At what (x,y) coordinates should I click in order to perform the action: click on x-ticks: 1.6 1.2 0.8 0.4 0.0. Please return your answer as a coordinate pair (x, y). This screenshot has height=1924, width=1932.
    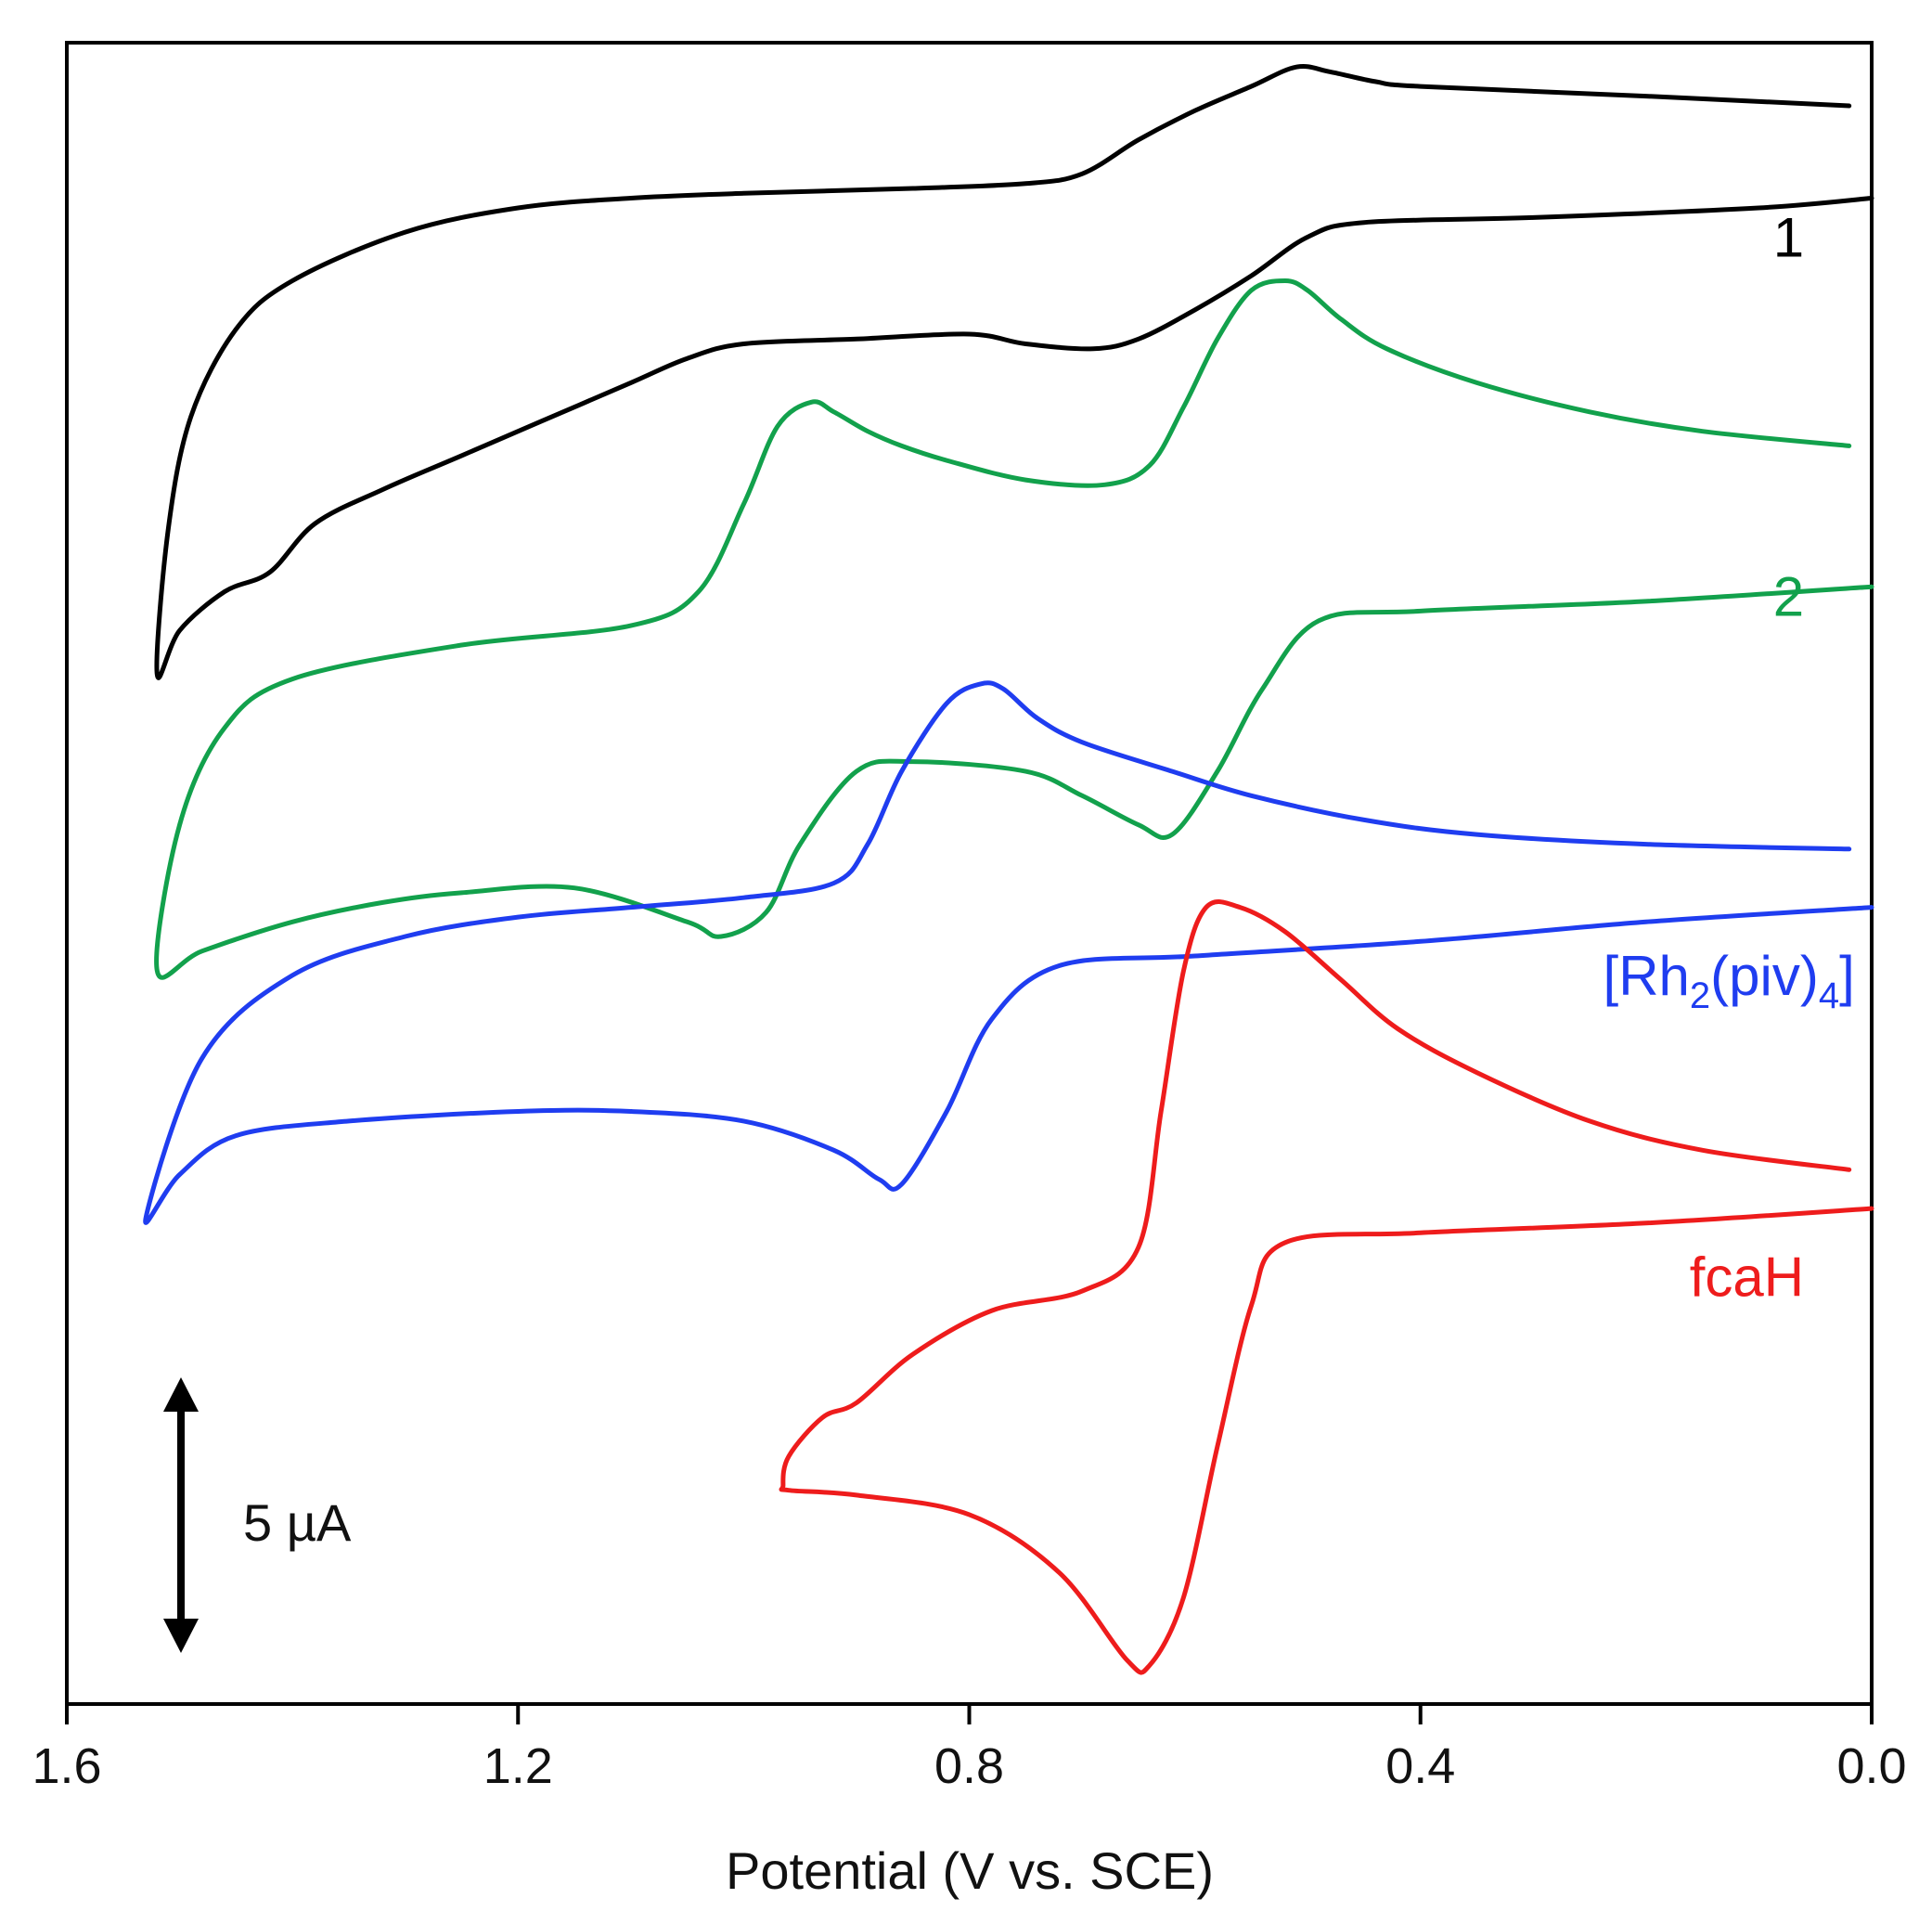
    Looking at the image, I should click on (970, 1749).